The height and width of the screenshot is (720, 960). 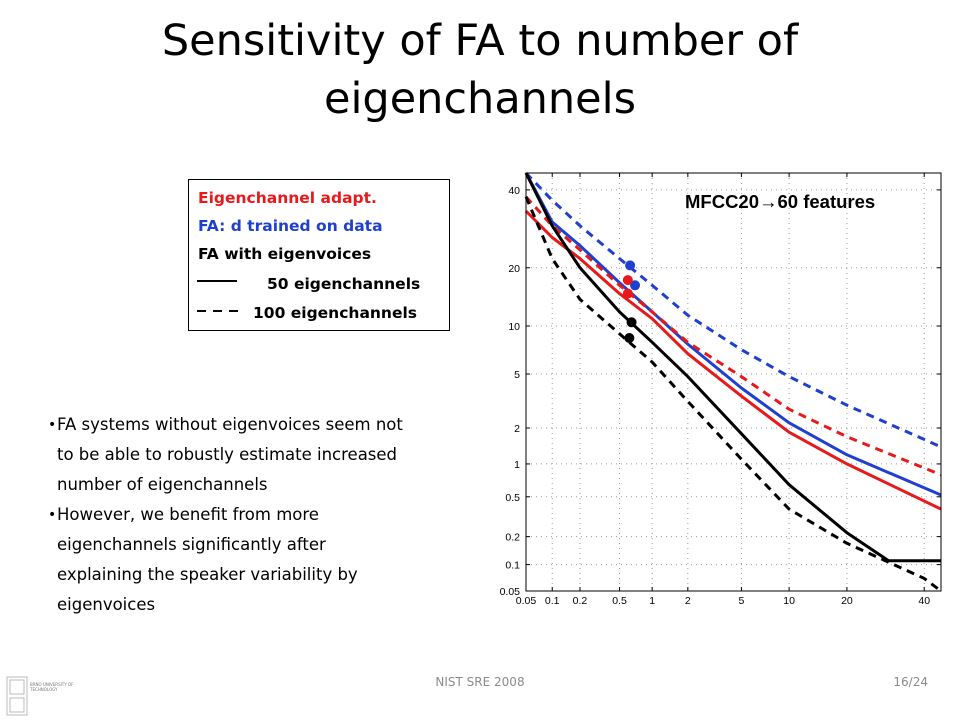 What do you see at coordinates (217, 281) in the screenshot?
I see `legend-solid-sample` at bounding box center [217, 281].